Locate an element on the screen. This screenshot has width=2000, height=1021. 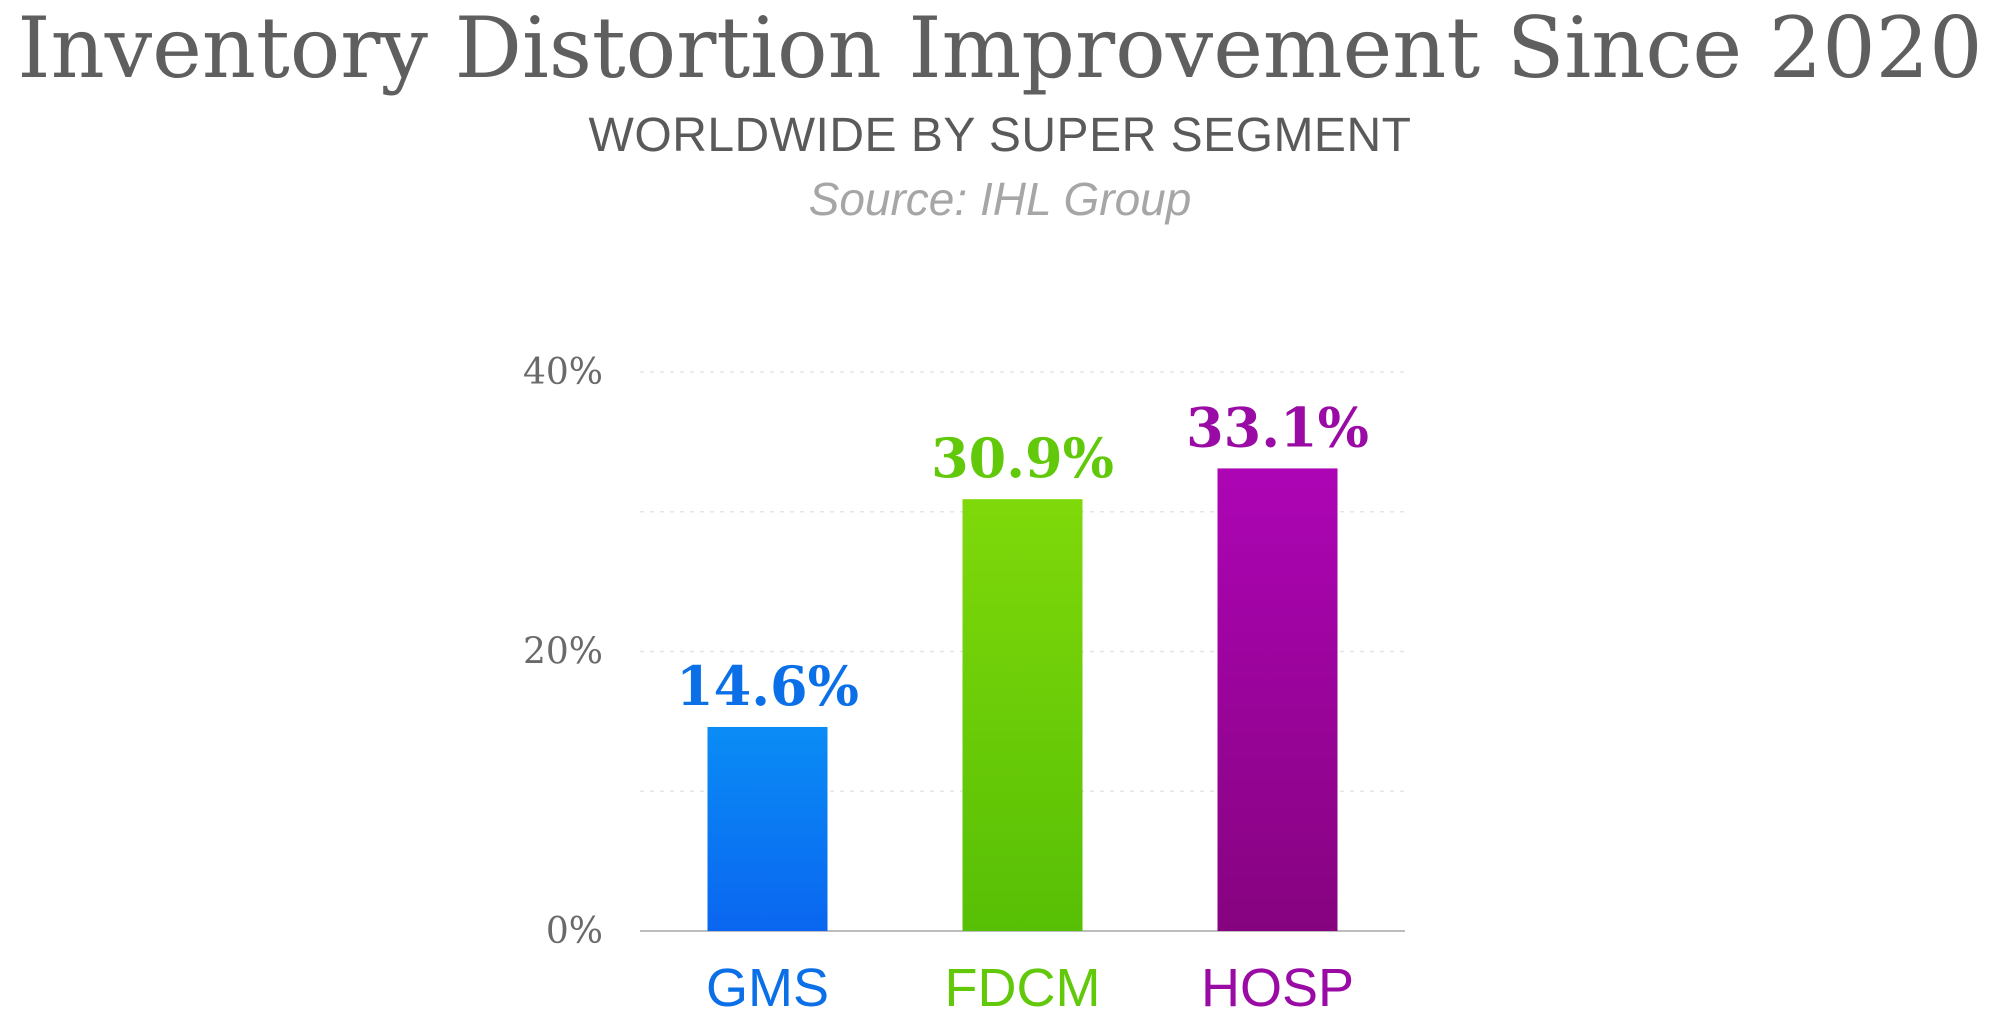
y-axis-ticks: 0% 20% 40% is located at coordinates (563, 652).